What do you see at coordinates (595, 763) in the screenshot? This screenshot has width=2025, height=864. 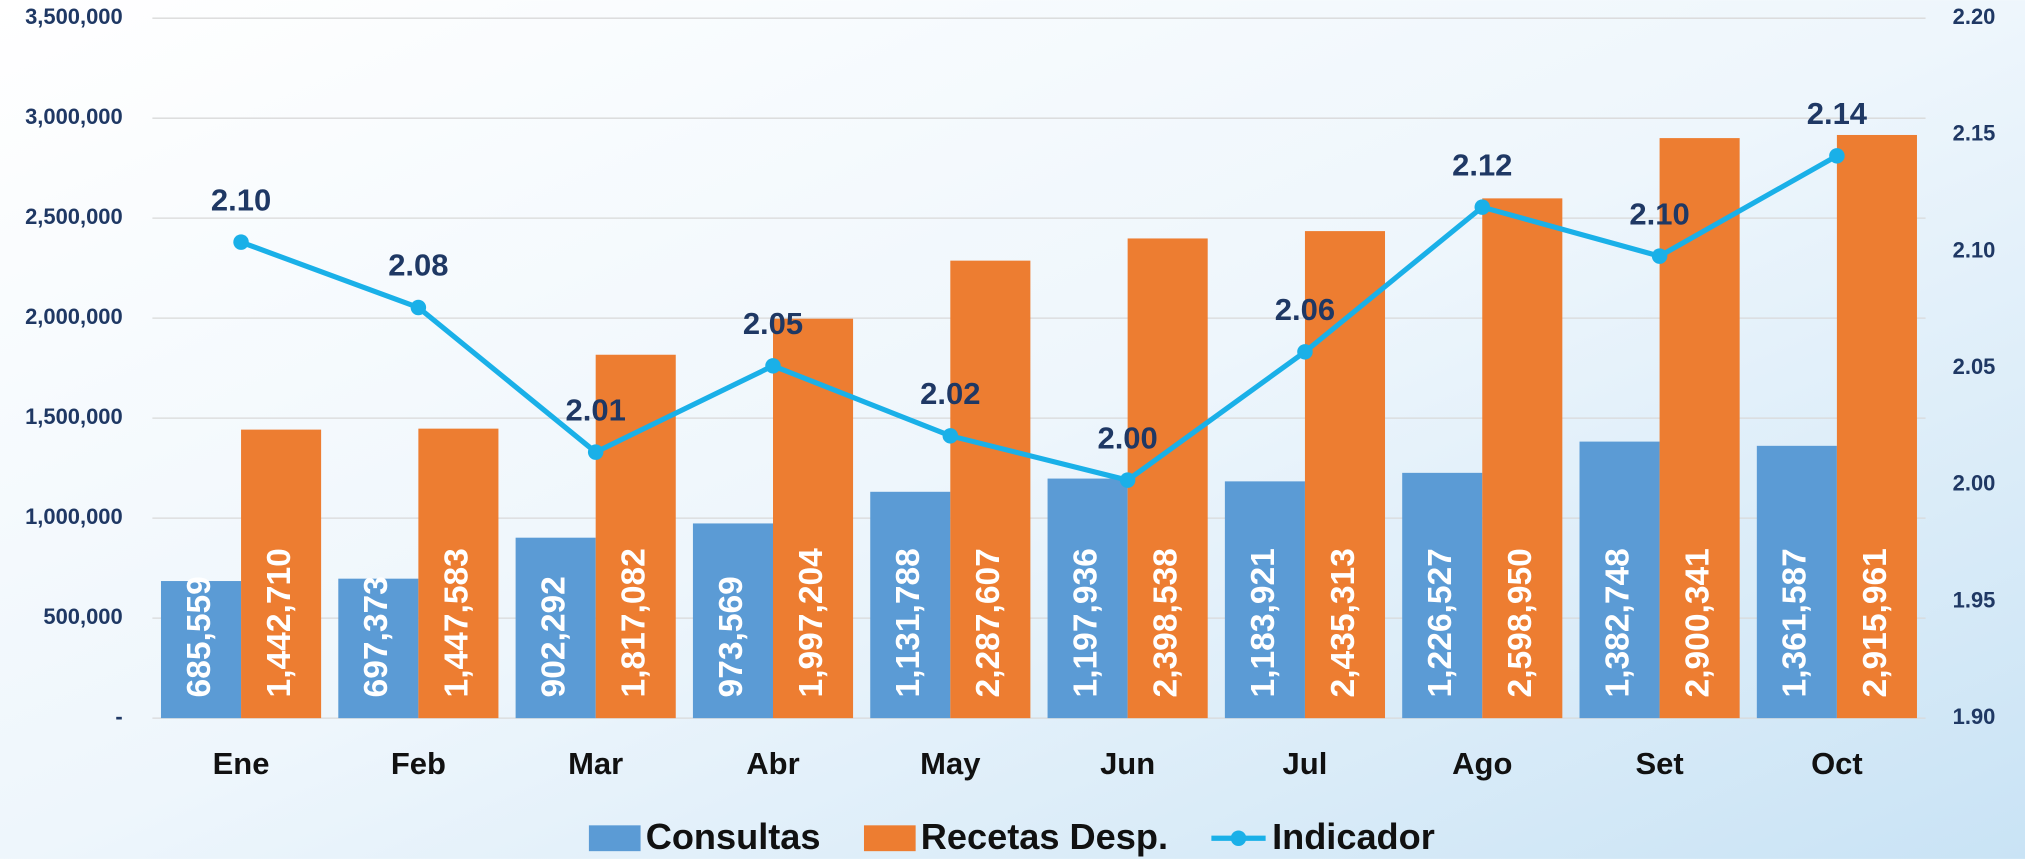 I see `x-tick-label: Mar` at bounding box center [595, 763].